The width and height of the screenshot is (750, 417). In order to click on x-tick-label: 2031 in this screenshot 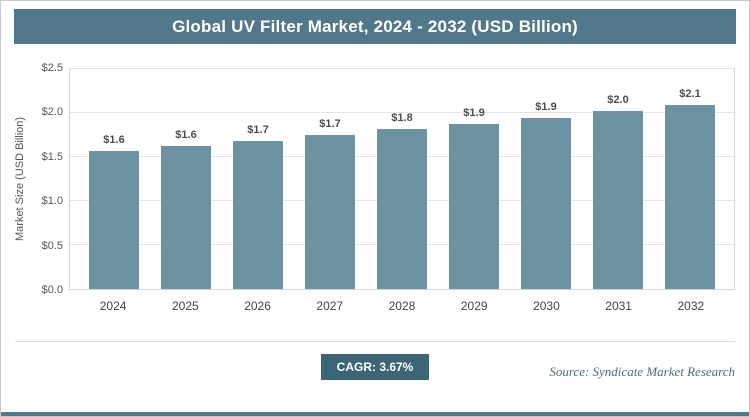, I will do `click(618, 306)`.